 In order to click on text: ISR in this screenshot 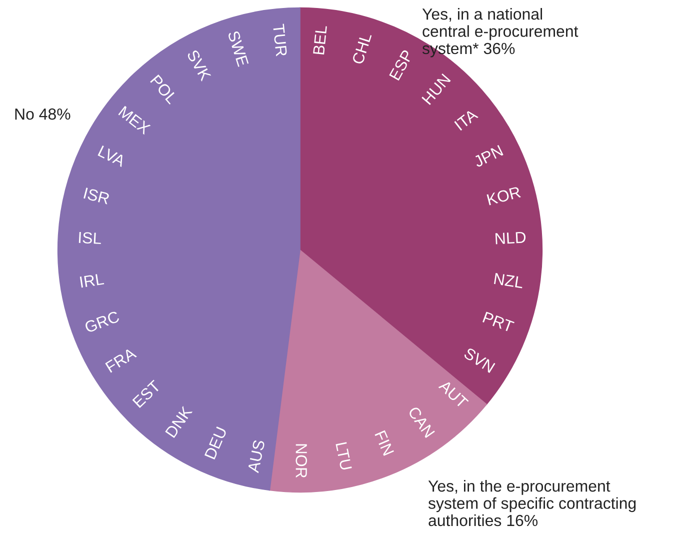, I will do `click(97, 195)`.